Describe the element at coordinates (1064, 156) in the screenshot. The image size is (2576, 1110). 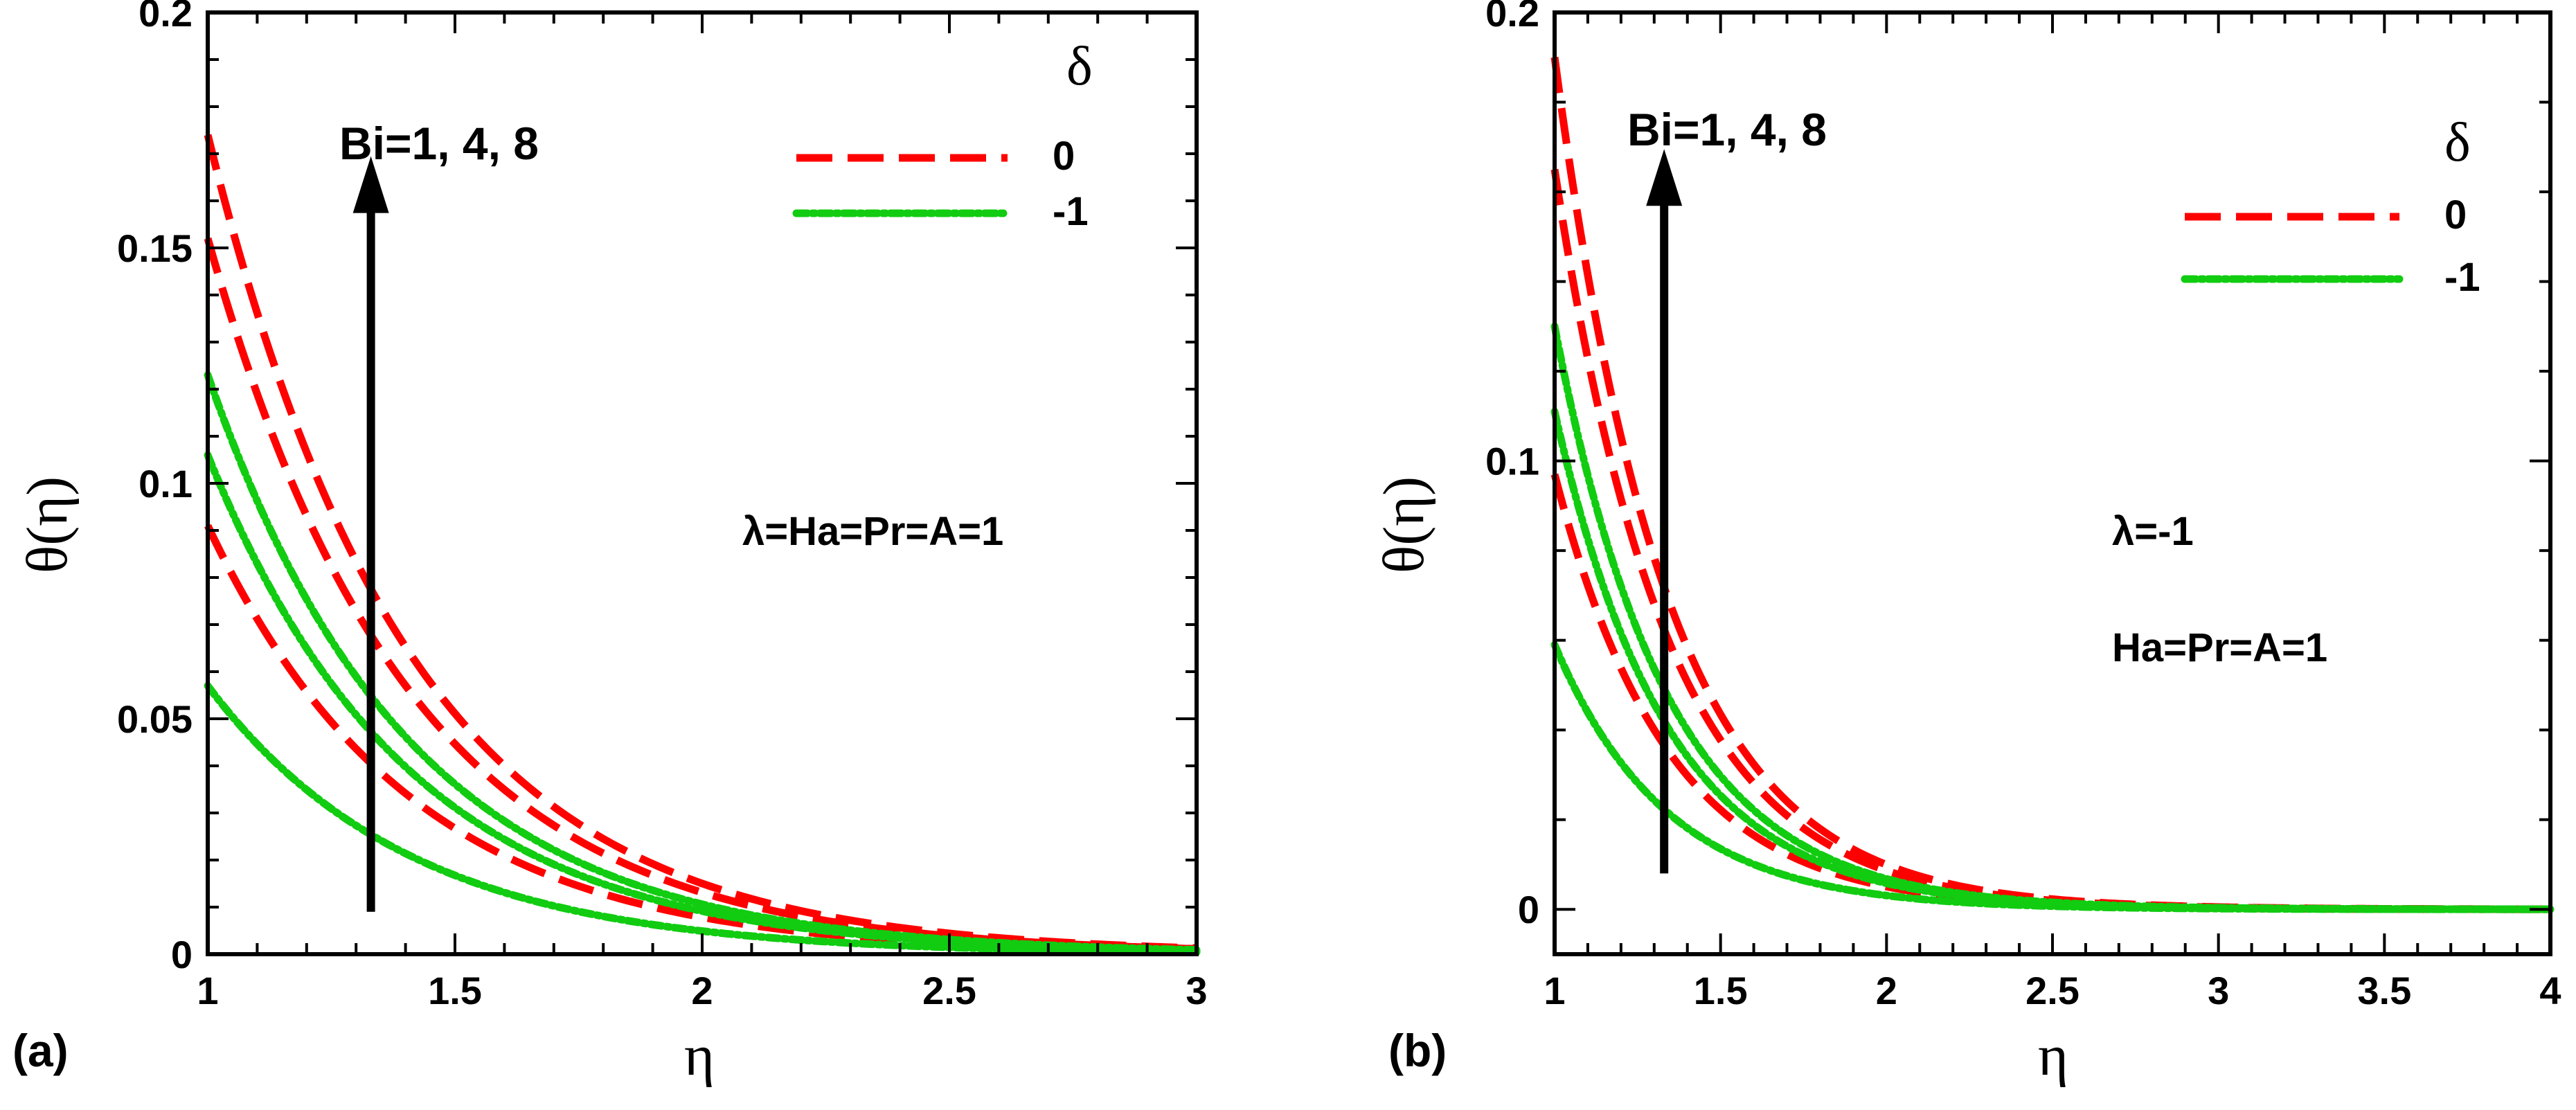
I see `panel-a-legend-label-0: 0` at that location.